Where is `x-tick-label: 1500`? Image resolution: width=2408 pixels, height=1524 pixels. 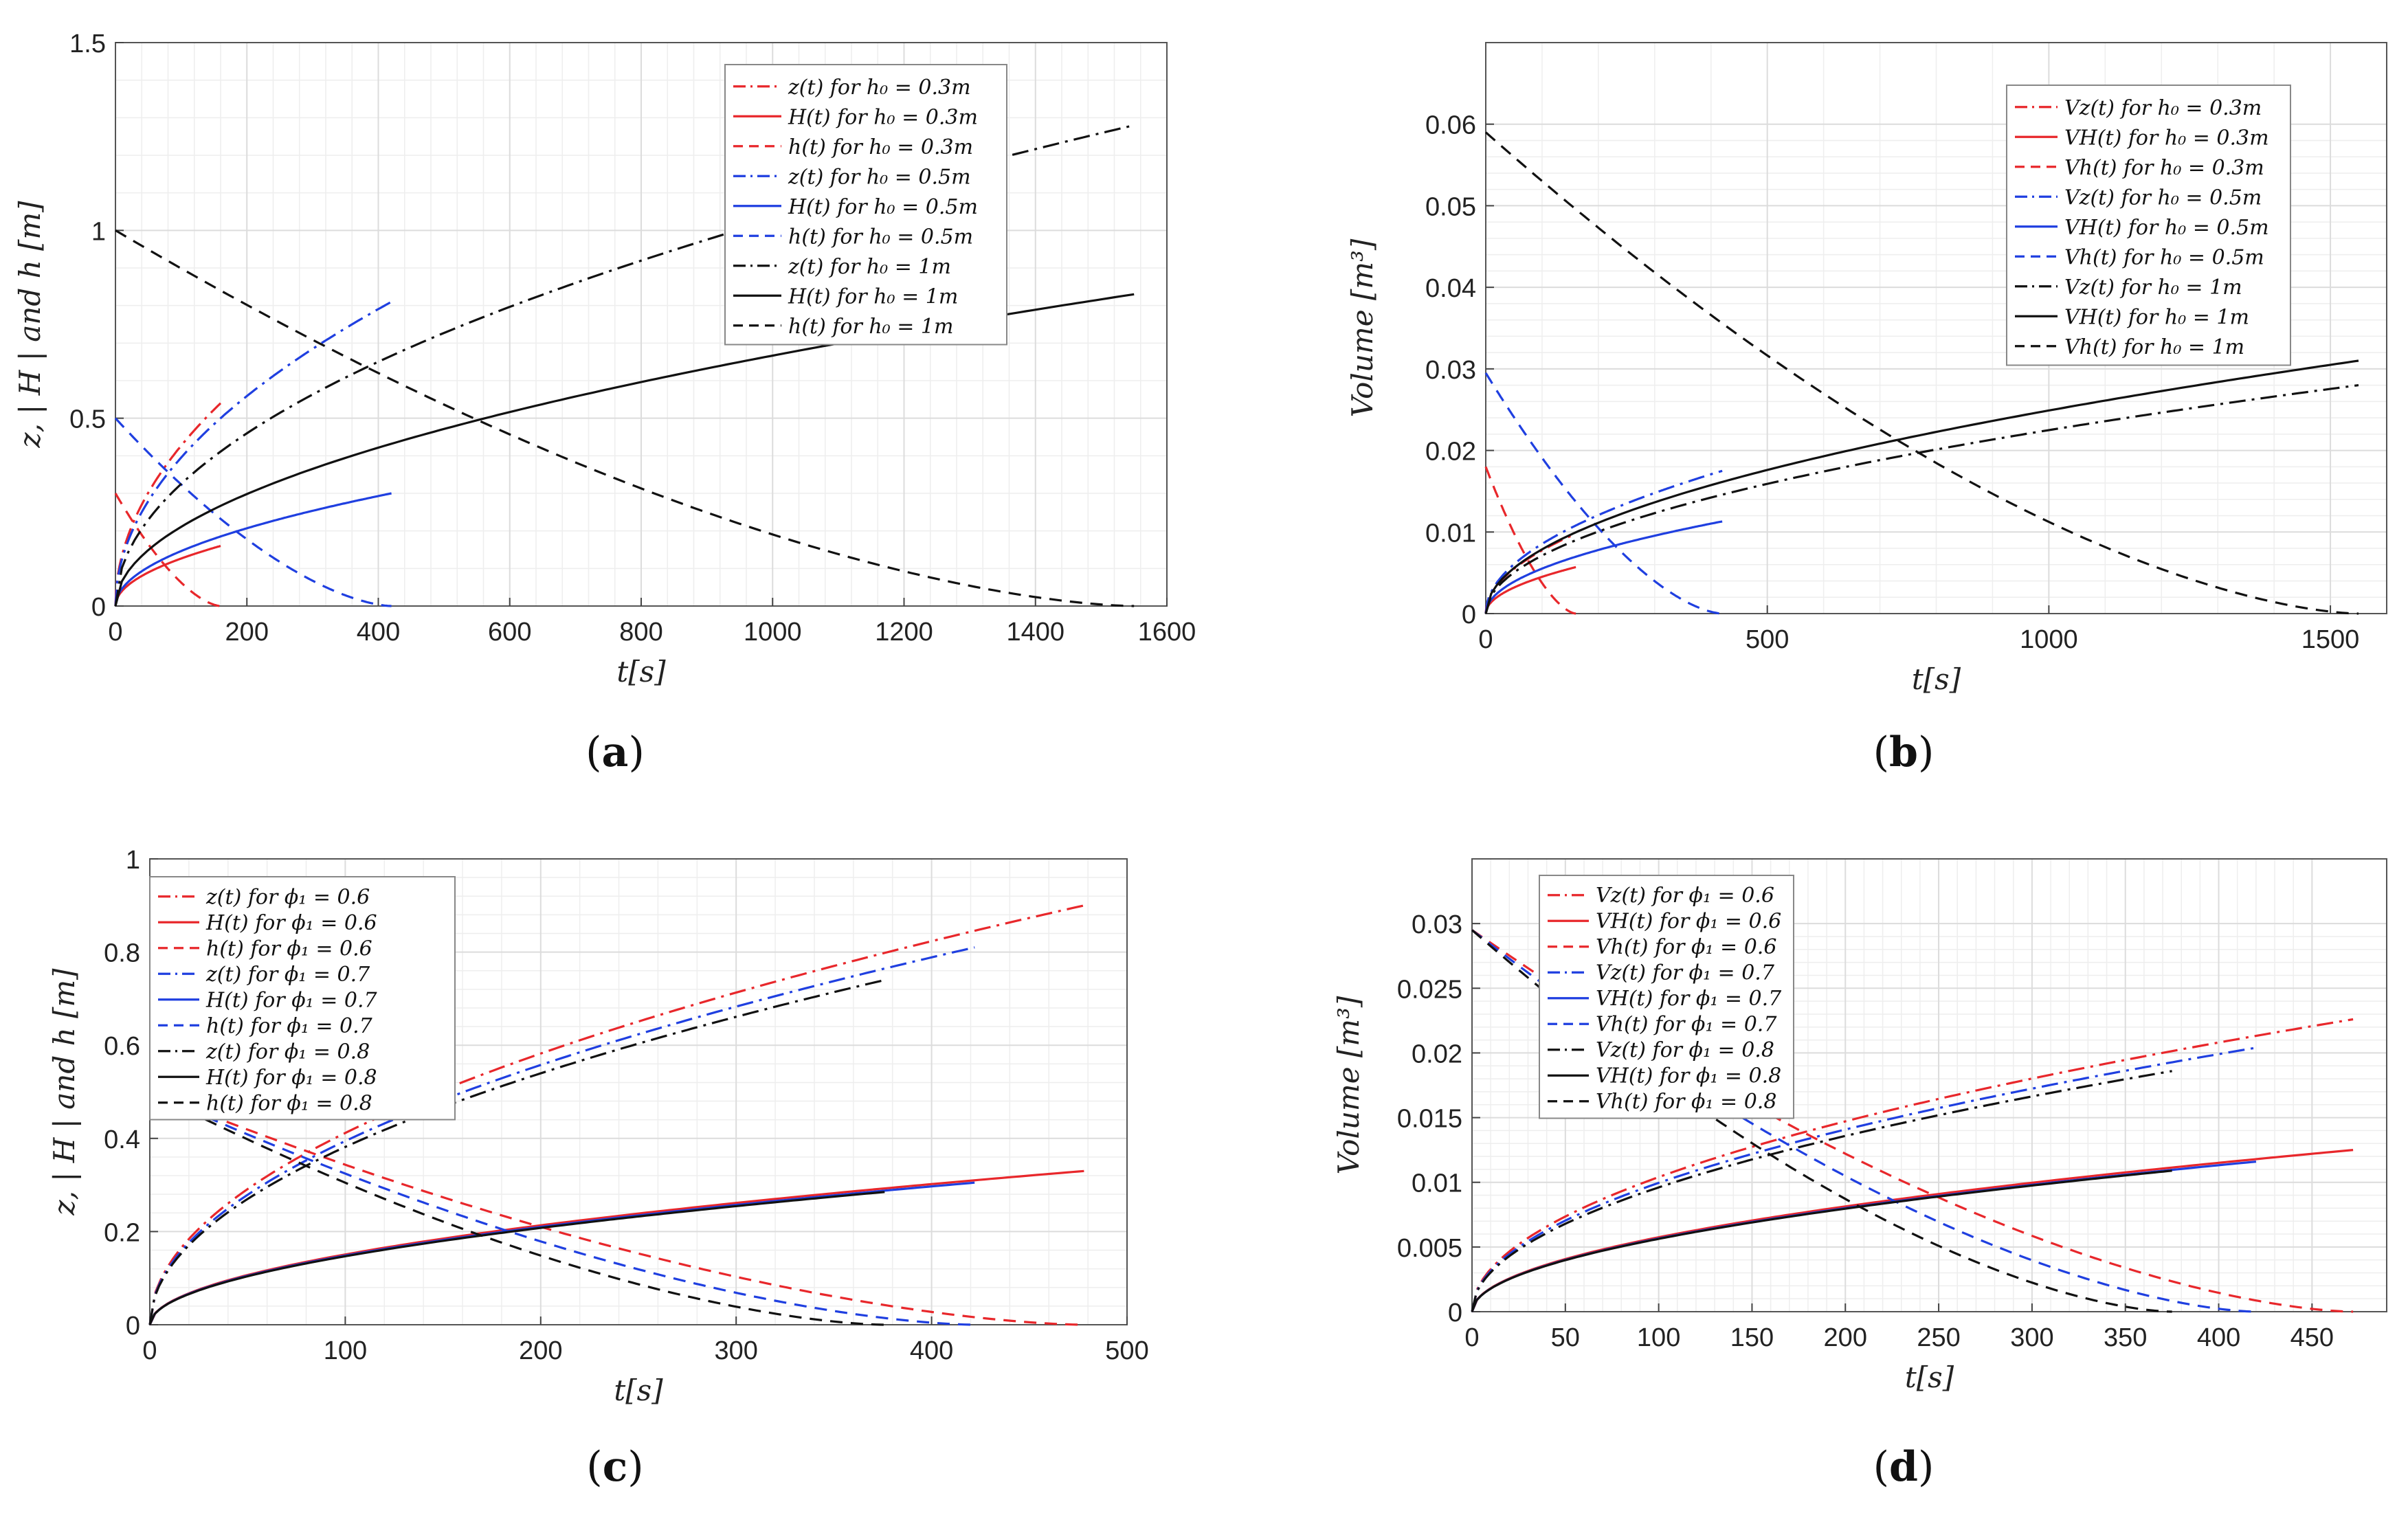 x-tick-label: 1500 is located at coordinates (2330, 639).